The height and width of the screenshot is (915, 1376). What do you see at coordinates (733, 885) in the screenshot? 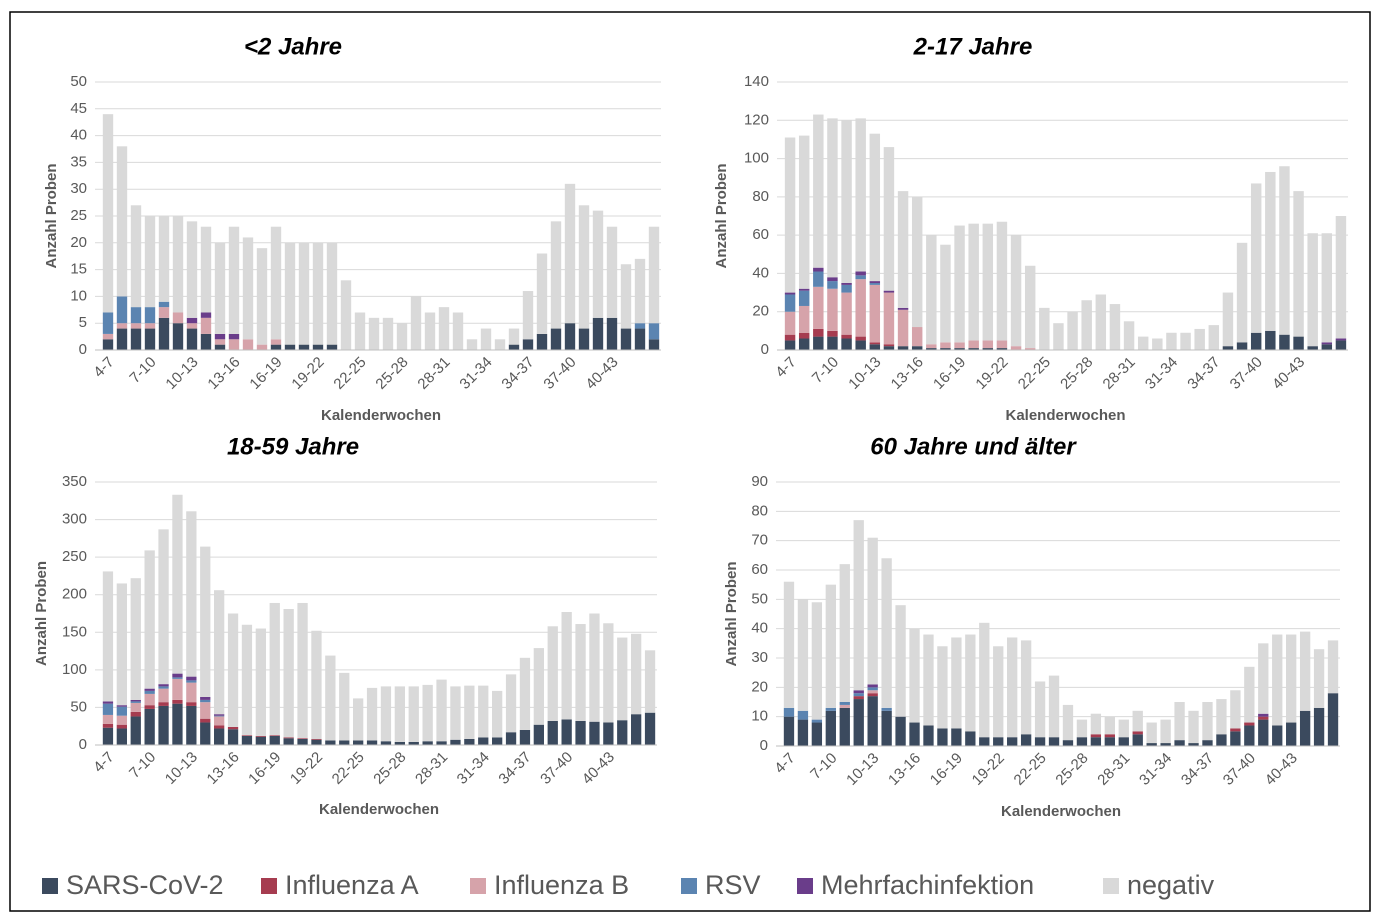
I see `legend-label: RSV` at bounding box center [733, 885].